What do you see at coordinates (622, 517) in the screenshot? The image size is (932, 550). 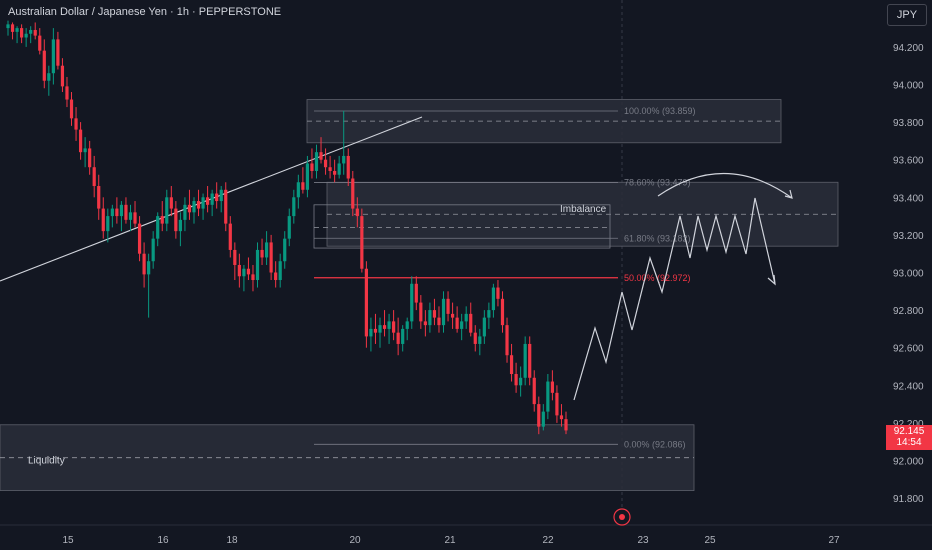 I see `event-icon` at bounding box center [622, 517].